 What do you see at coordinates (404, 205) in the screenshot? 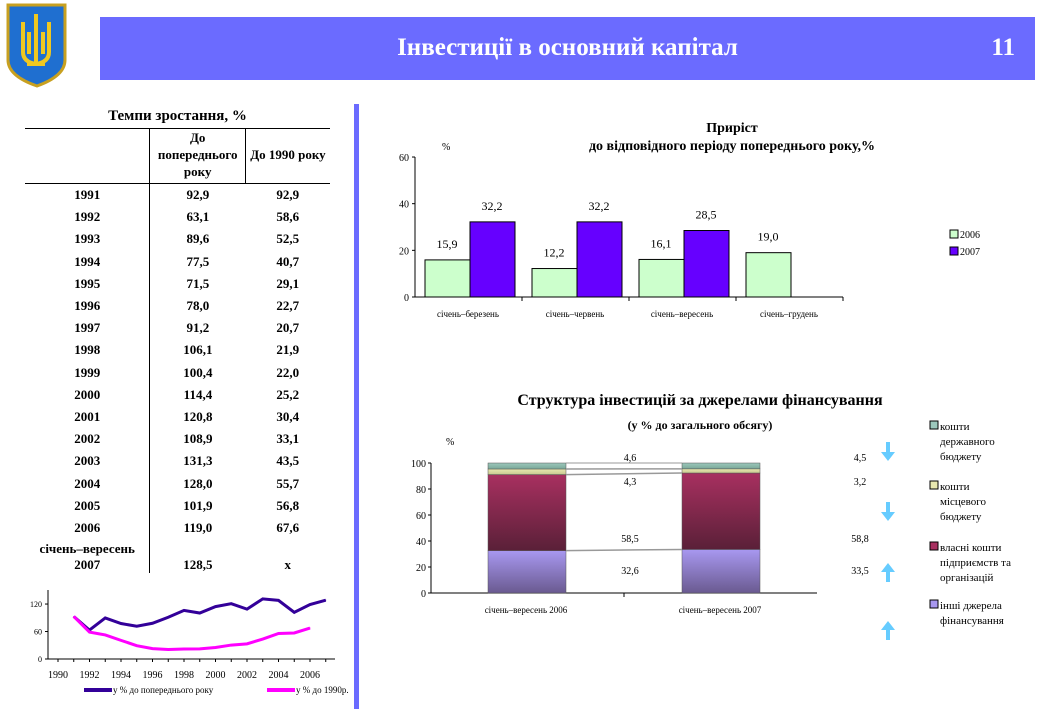
I see `y-tick-label: 40` at bounding box center [404, 205].